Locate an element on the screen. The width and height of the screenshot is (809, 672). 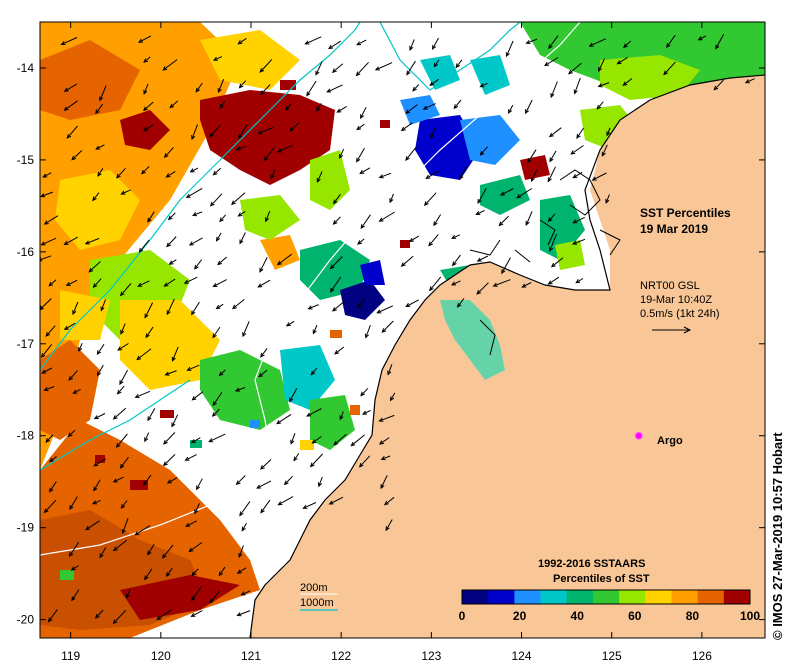
y-tick-label-3: -17 is located at coordinates (26, 344).